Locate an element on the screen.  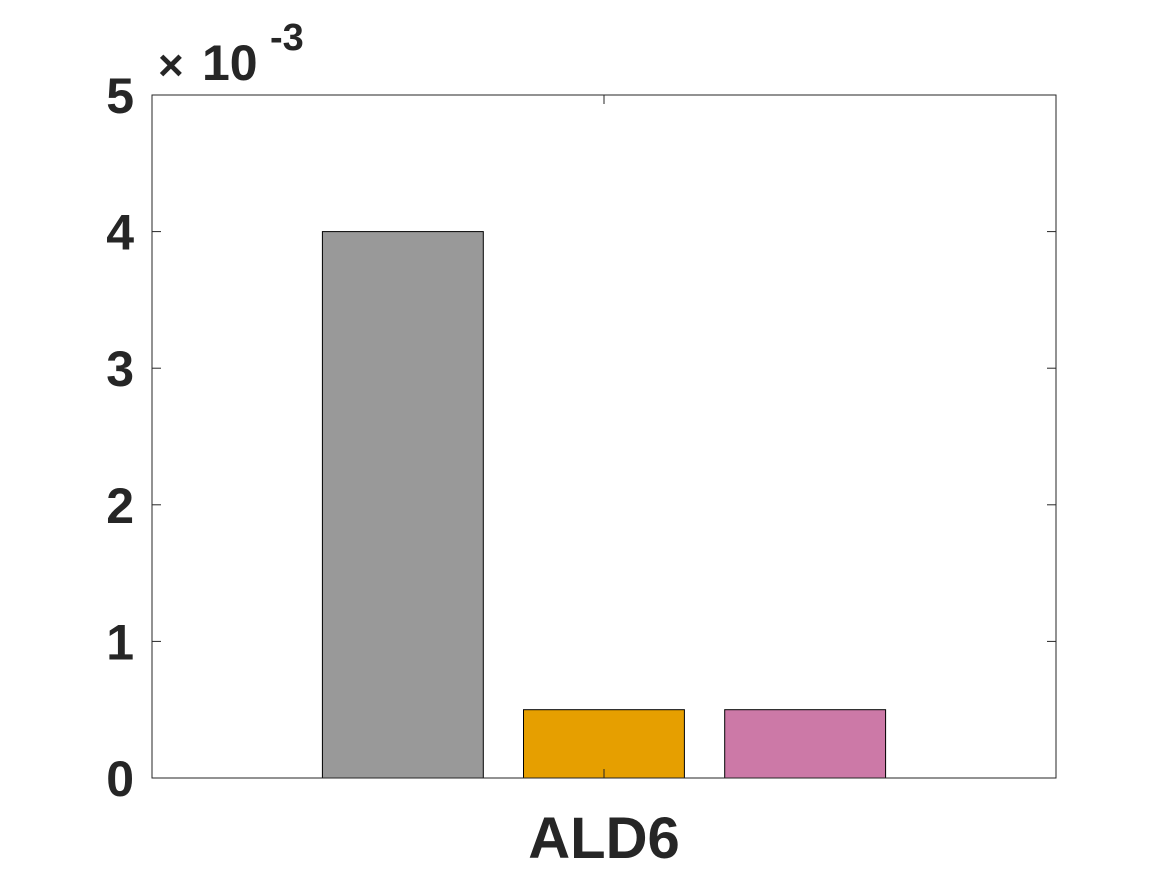
y-exponent-base: 10 is located at coordinates (230, 63).